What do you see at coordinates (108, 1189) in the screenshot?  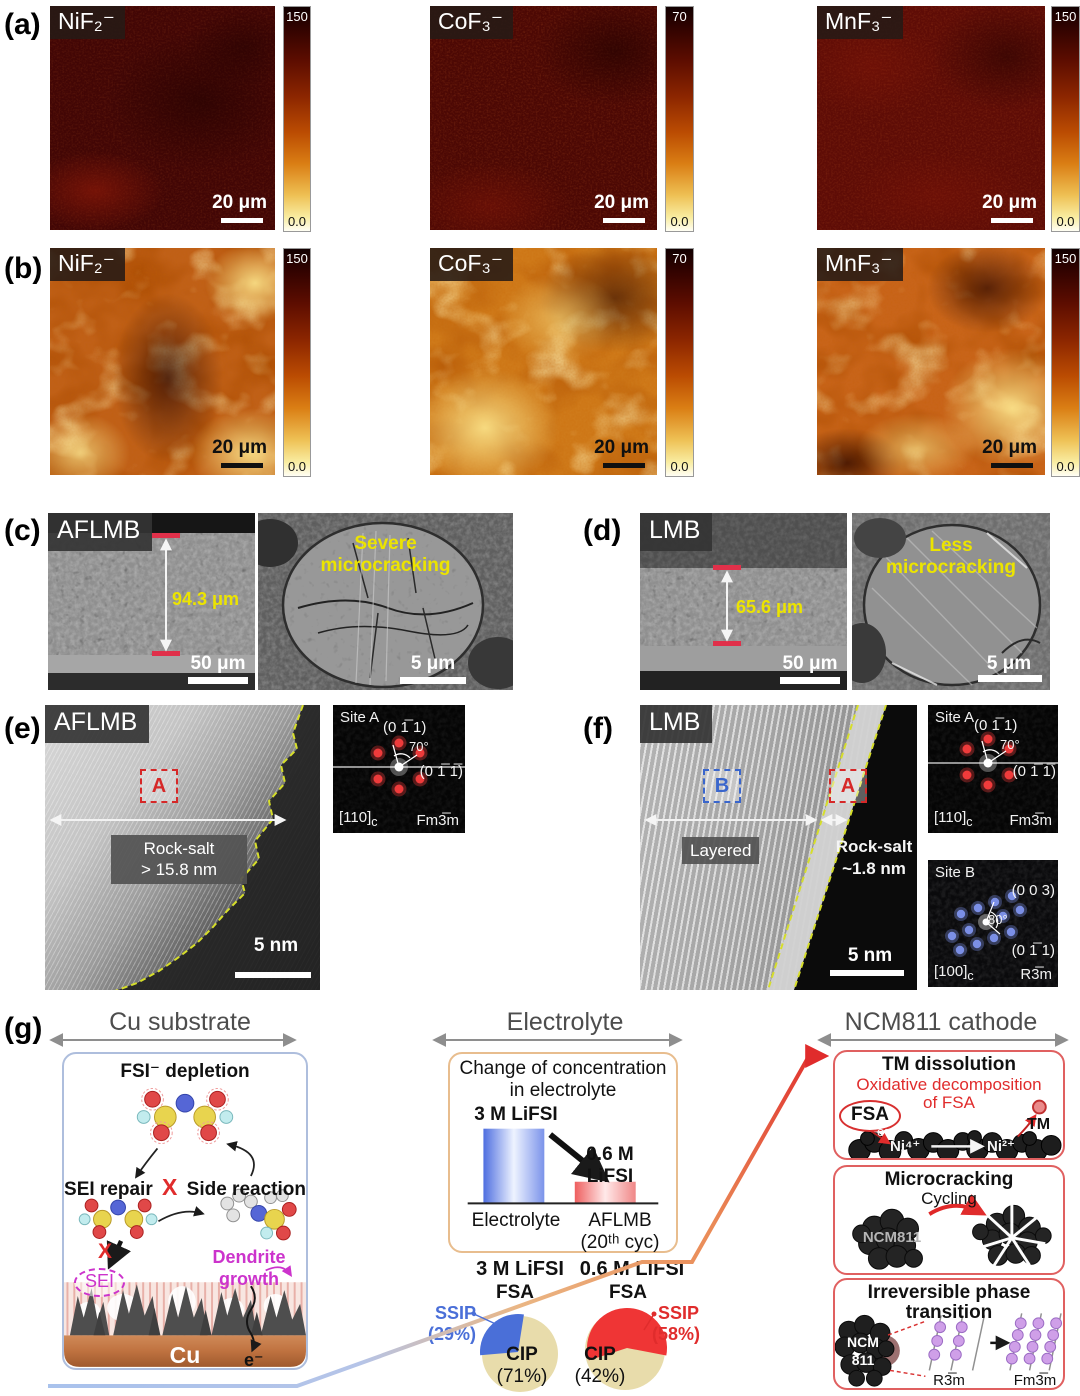 I see `sei-repair-label: SEI repair` at bounding box center [108, 1189].